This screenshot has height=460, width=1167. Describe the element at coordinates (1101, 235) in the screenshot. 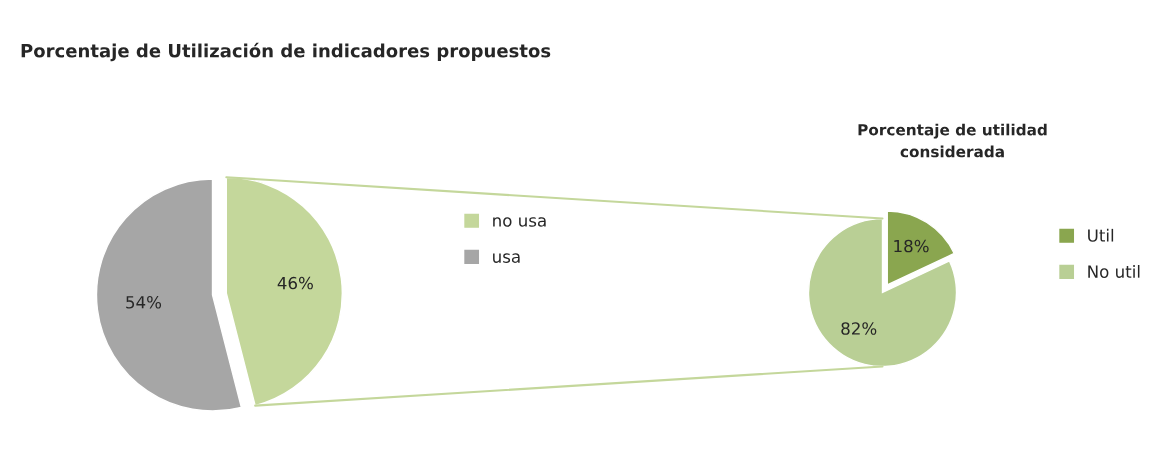

I see `legend-label: Util` at that location.